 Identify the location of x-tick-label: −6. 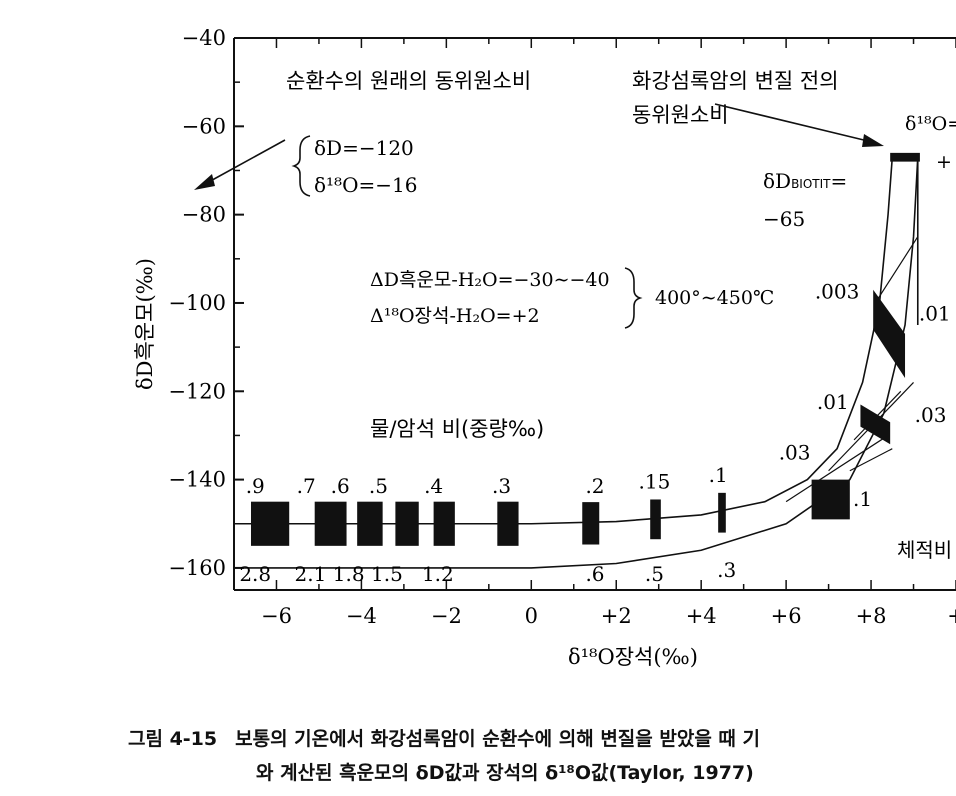
(276, 616).